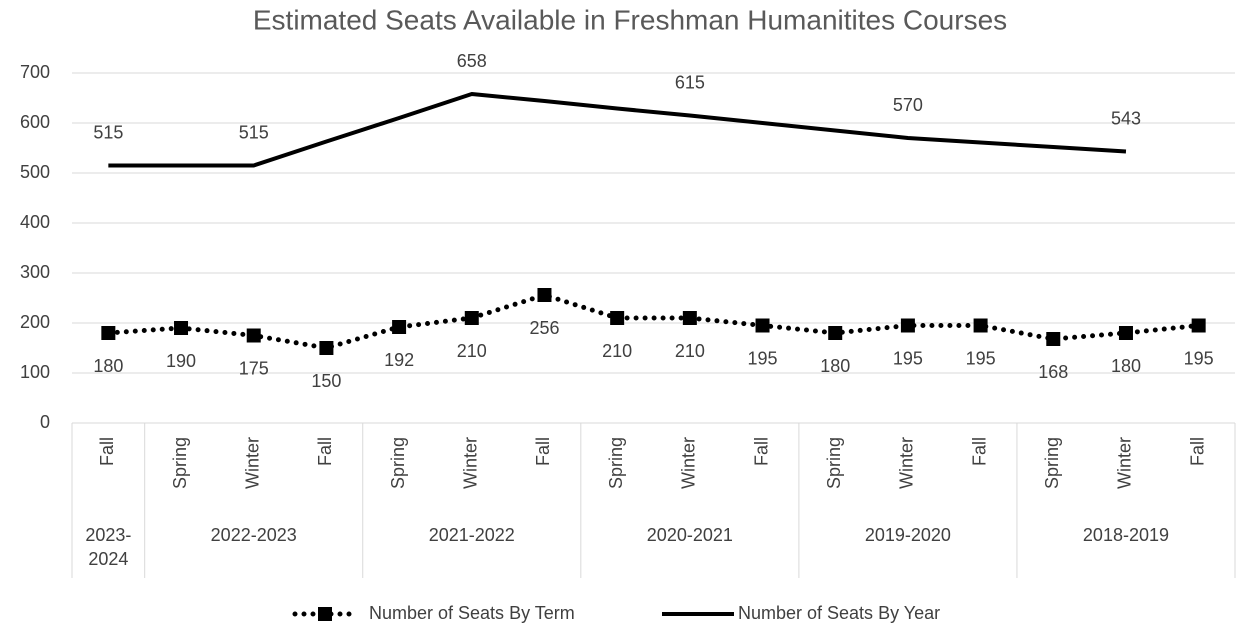 The image size is (1250, 640). I want to click on data-label: 543, so click(1126, 118).